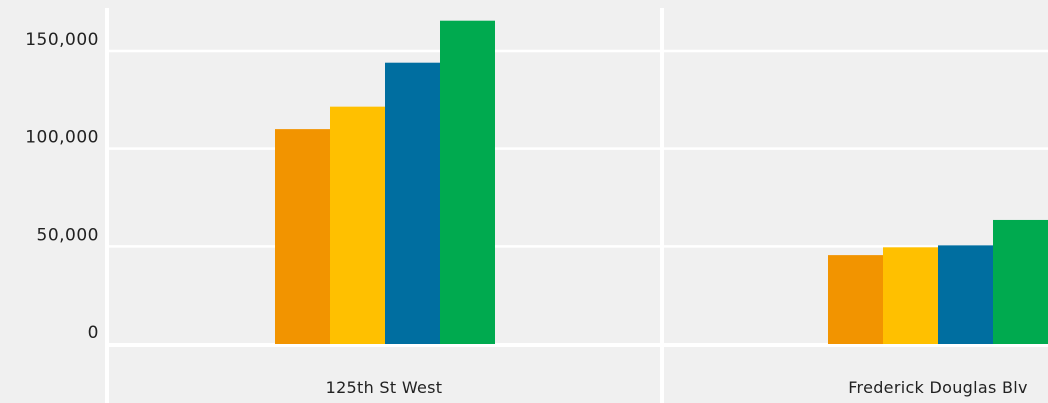 The height and width of the screenshot is (403, 1048). What do you see at coordinates (62, 40) in the screenshot?
I see `y-tick-label: 150,000` at bounding box center [62, 40].